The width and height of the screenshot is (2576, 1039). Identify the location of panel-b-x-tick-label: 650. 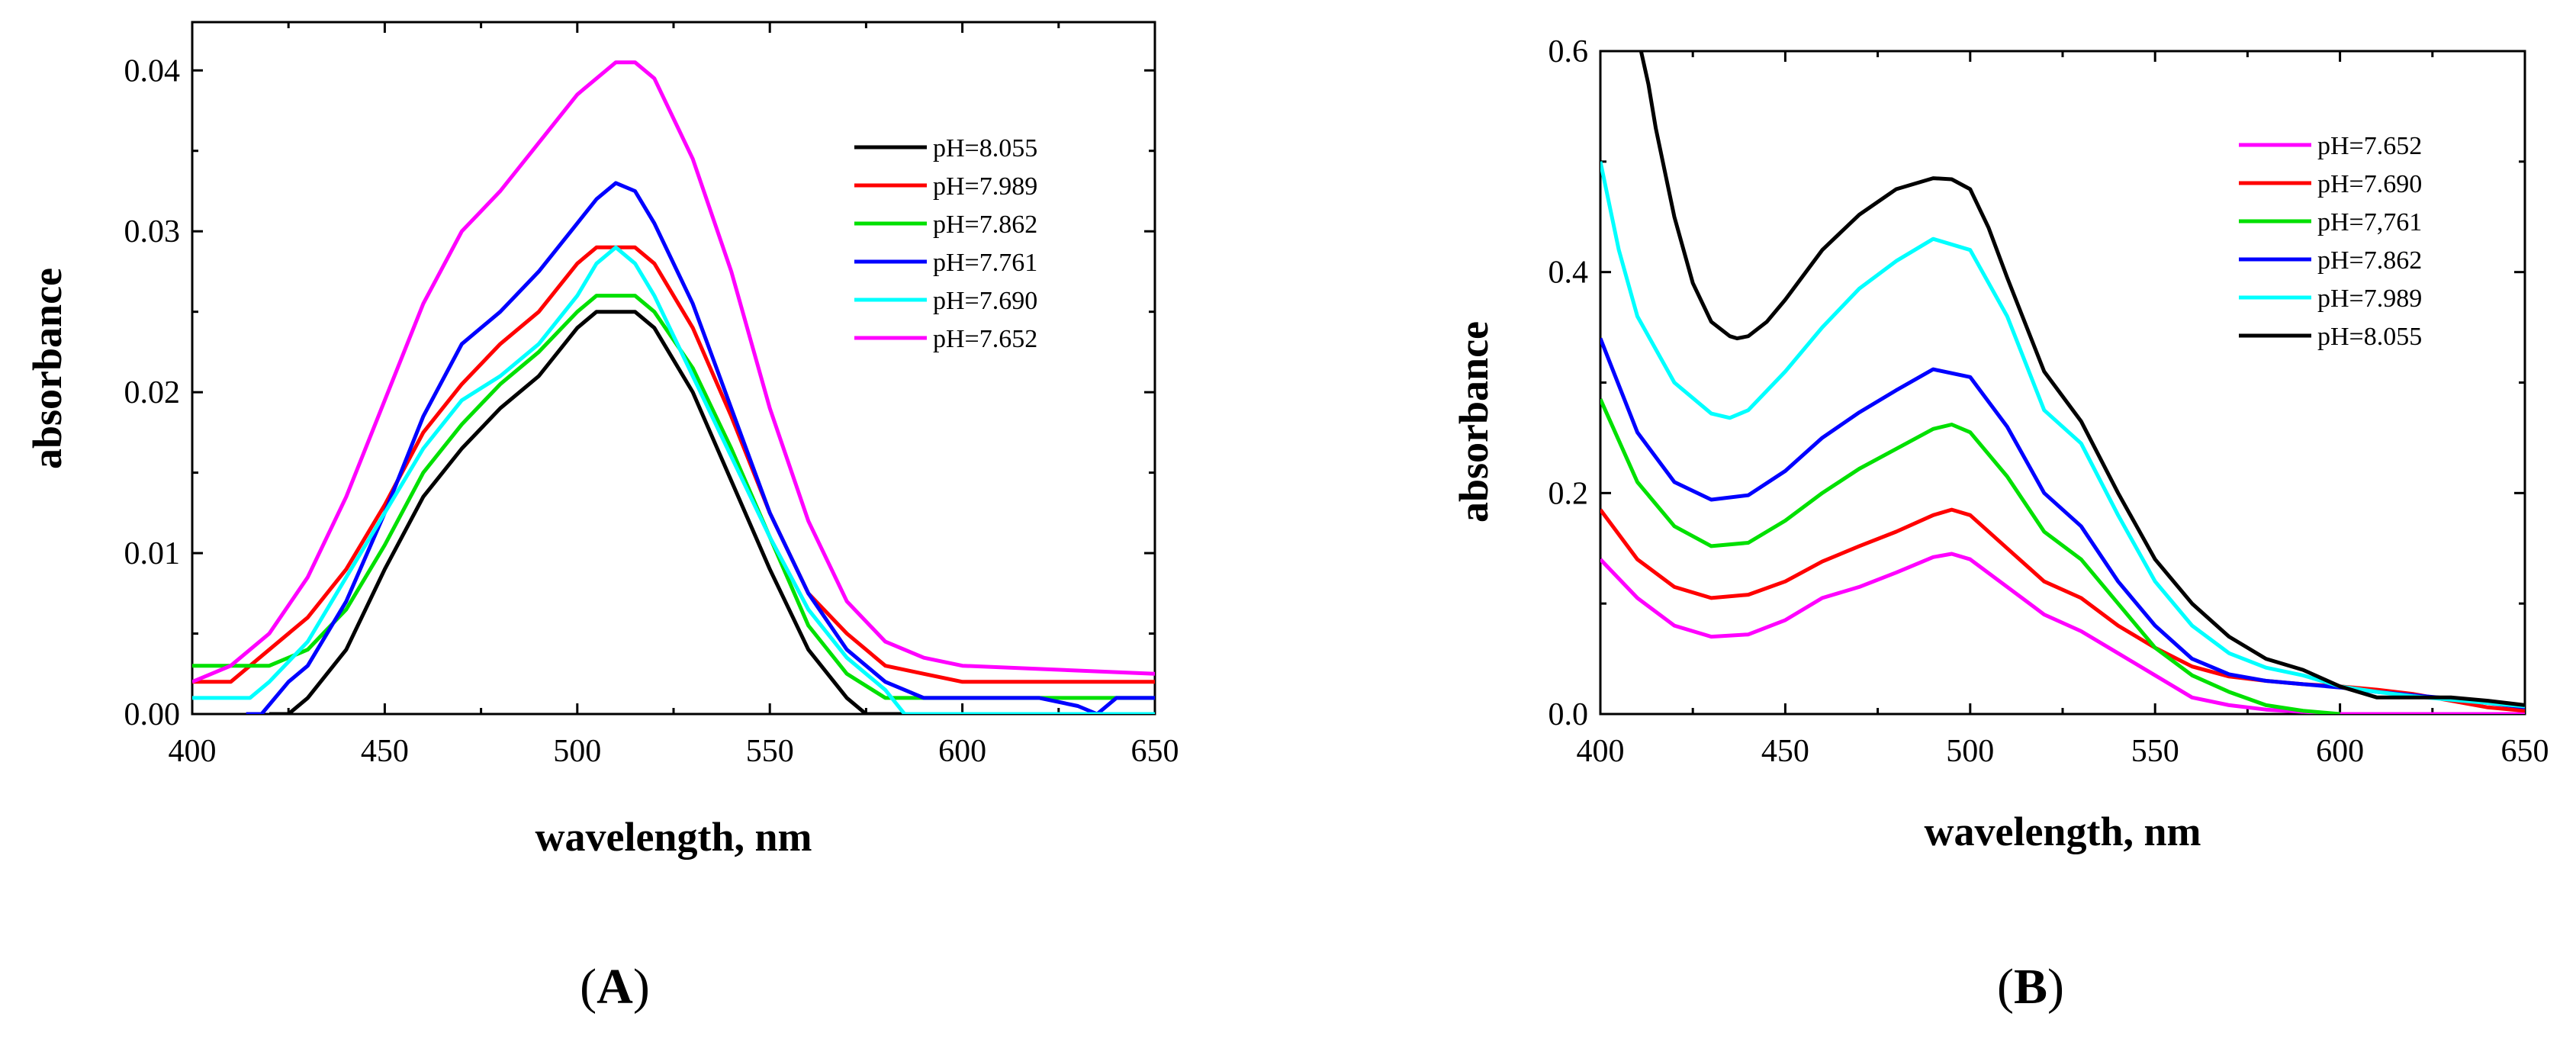
(2525, 752).